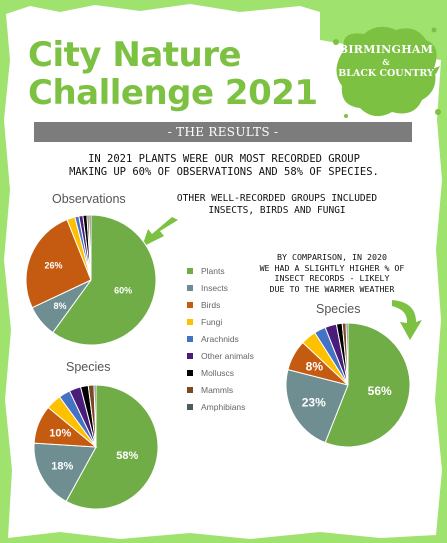 This screenshot has height=543, width=447. Describe the element at coordinates (62, 466) in the screenshot. I see `pie-data-label: 18%` at that location.